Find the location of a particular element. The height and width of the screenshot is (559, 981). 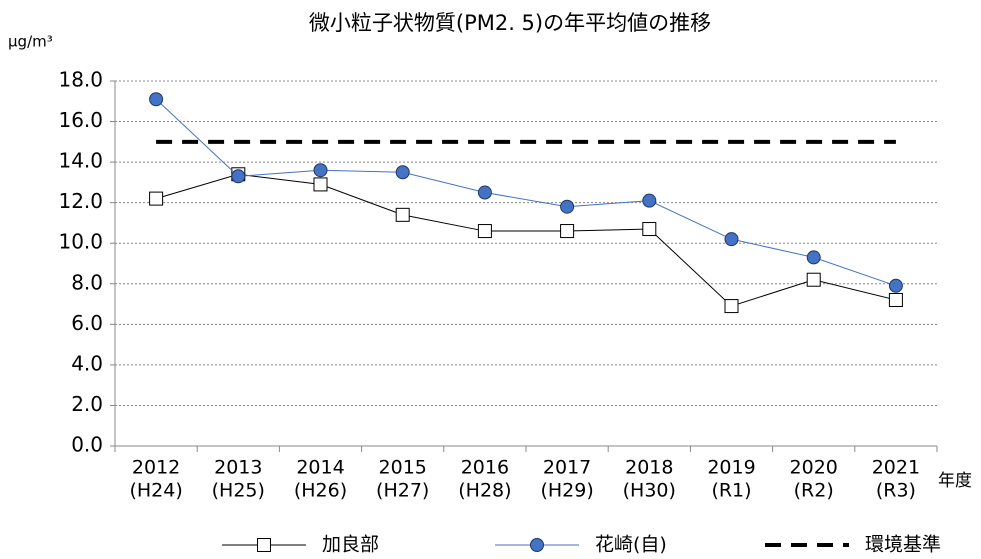

y-tick-label: 14.0 is located at coordinates (80, 161).